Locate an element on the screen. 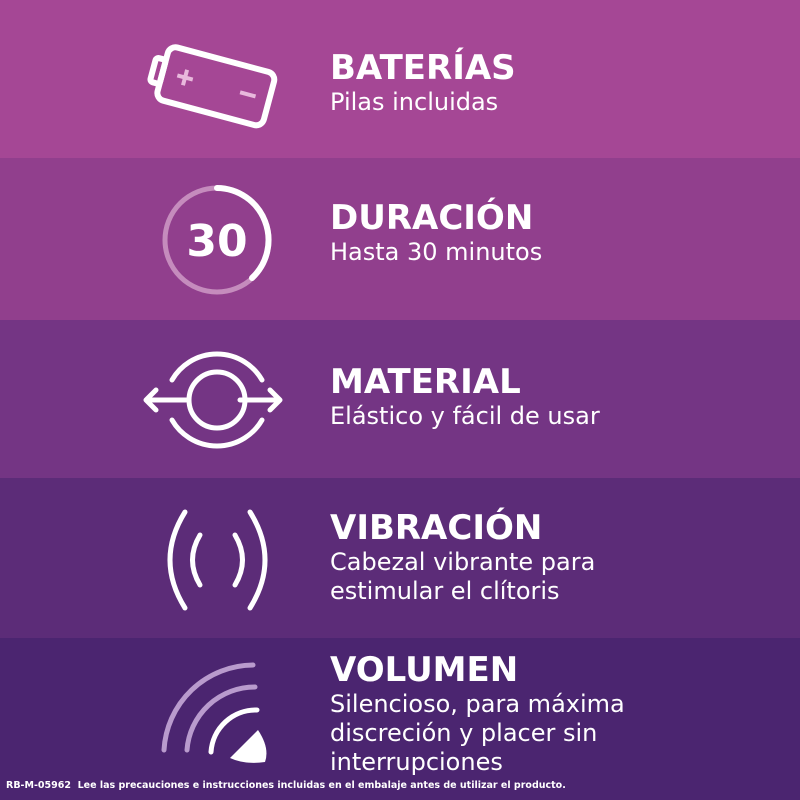  product-code: RB-M-05962 is located at coordinates (38, 785).